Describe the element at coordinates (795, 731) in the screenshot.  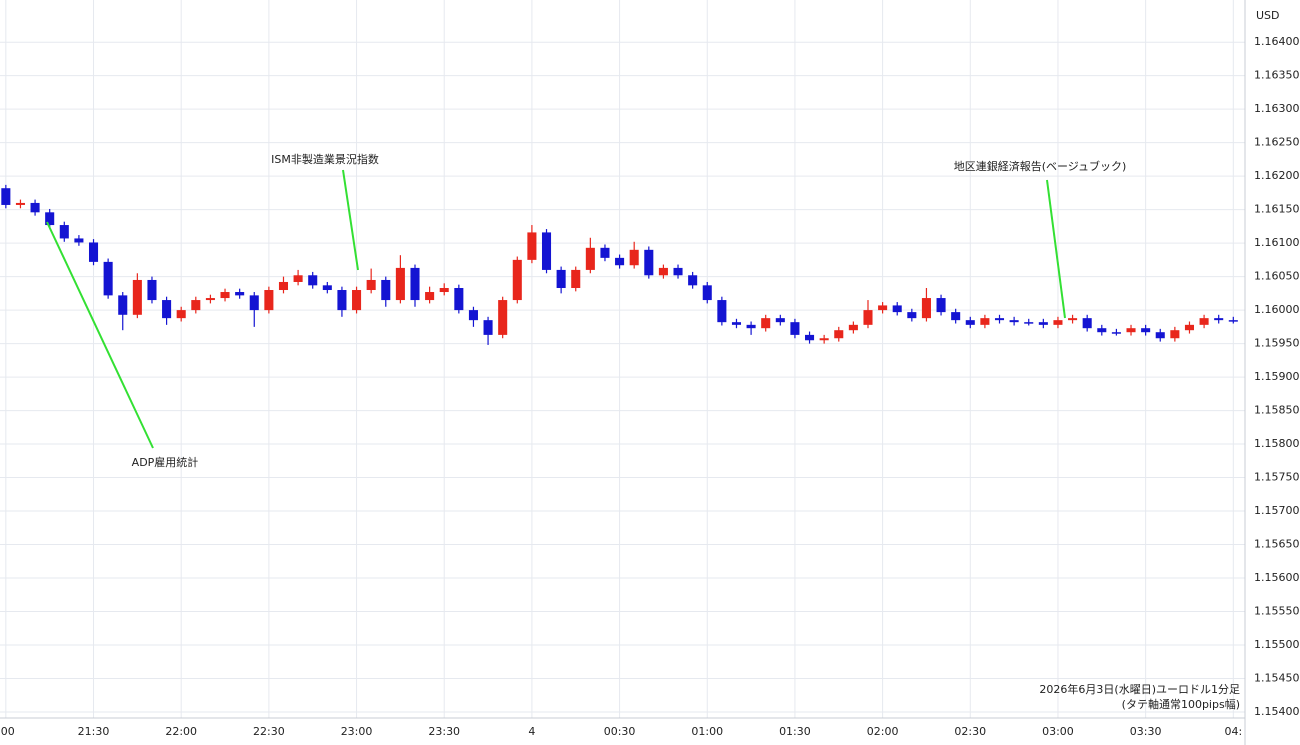
I see `x-tick-label: 01:30` at that location.